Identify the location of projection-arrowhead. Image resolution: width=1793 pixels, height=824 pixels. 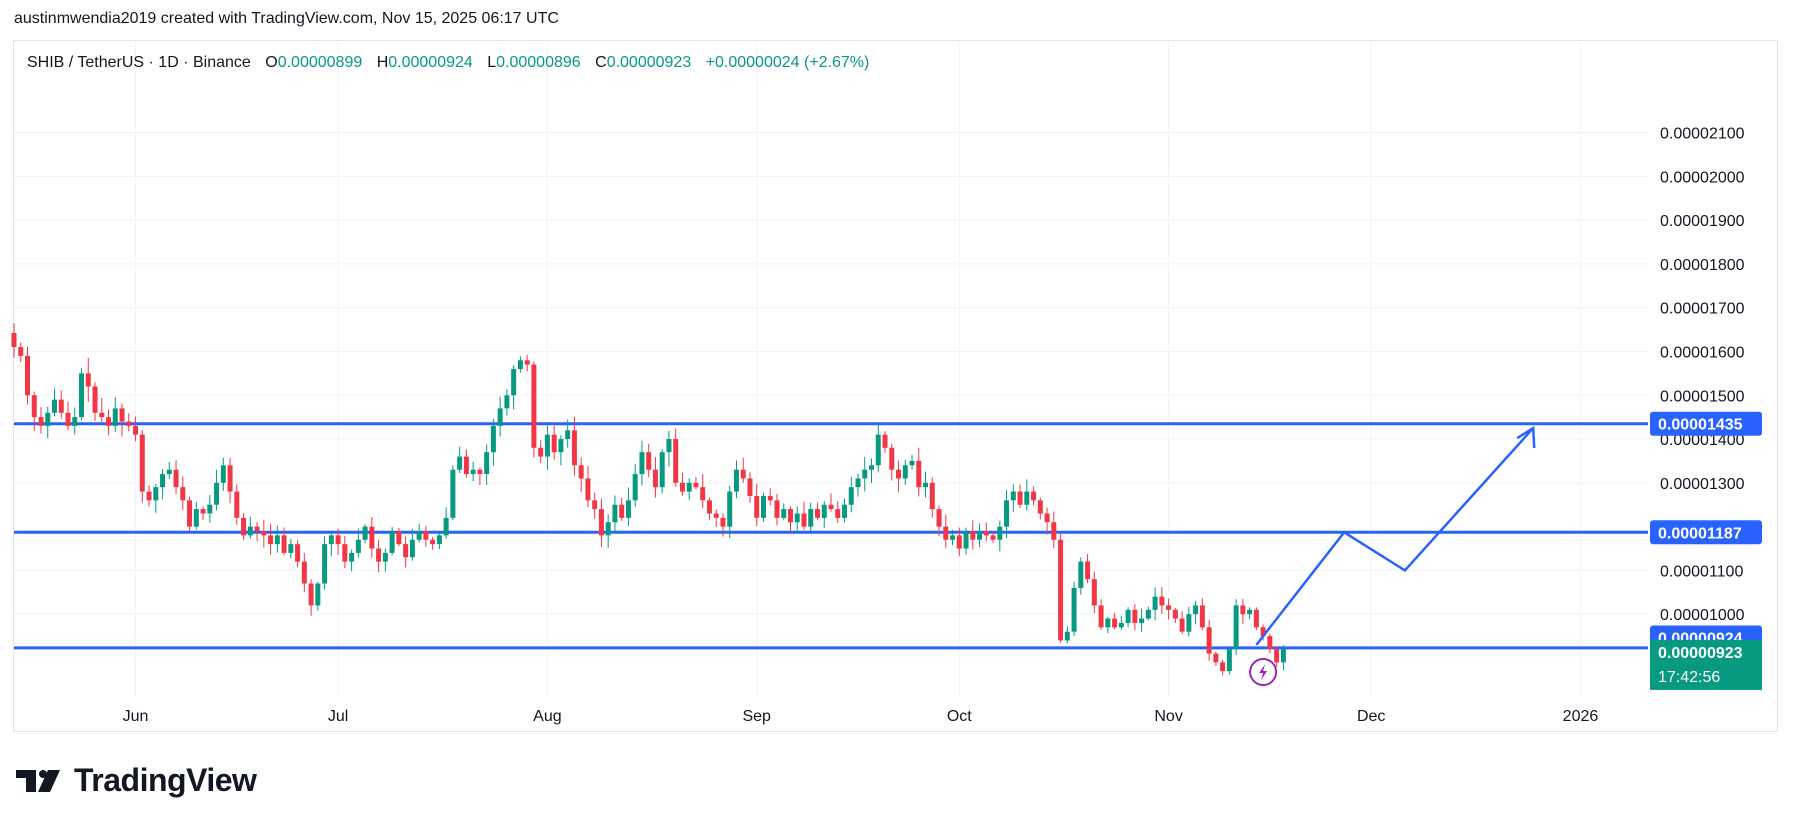
(1526, 437).